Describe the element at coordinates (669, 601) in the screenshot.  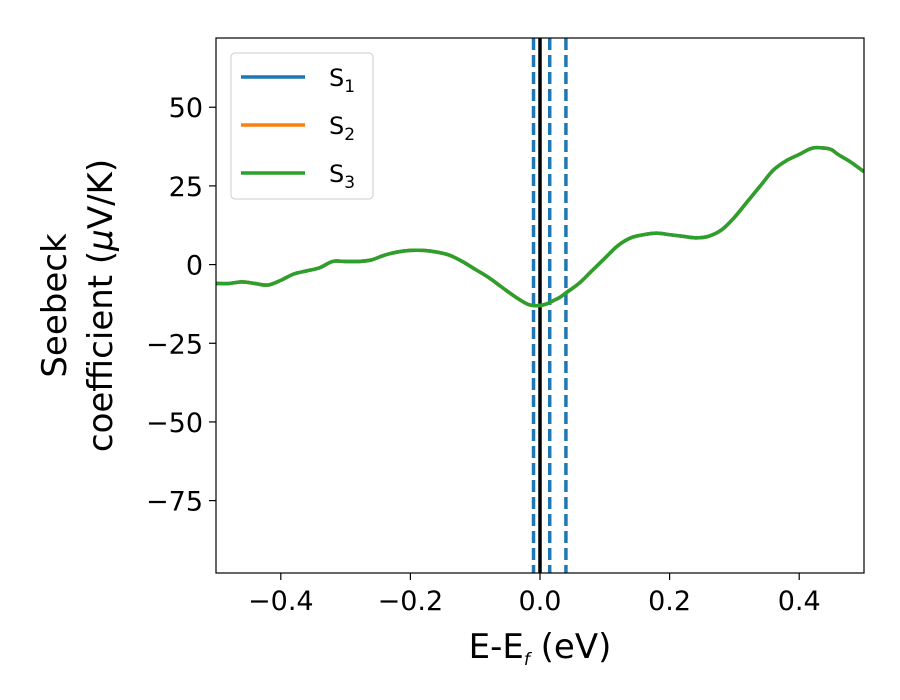
I see `x-tick-label: 0.2` at that location.